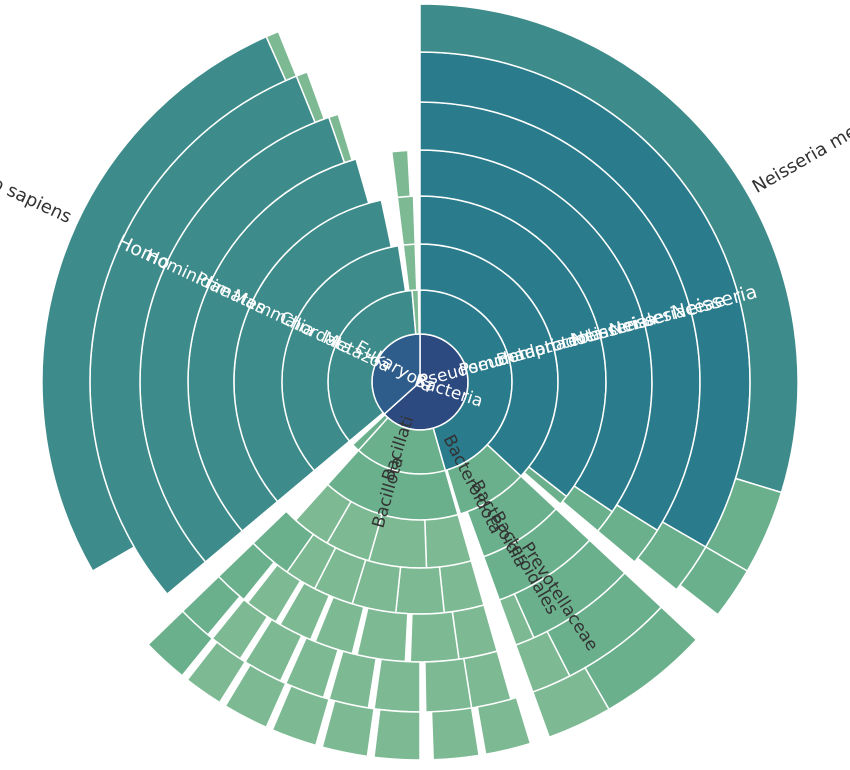 Image resolution: width=850 pixels, height=770 pixels. What do you see at coordinates (37, 191) in the screenshot?
I see `label-homo-sapiens: Homo sapiens` at bounding box center [37, 191].